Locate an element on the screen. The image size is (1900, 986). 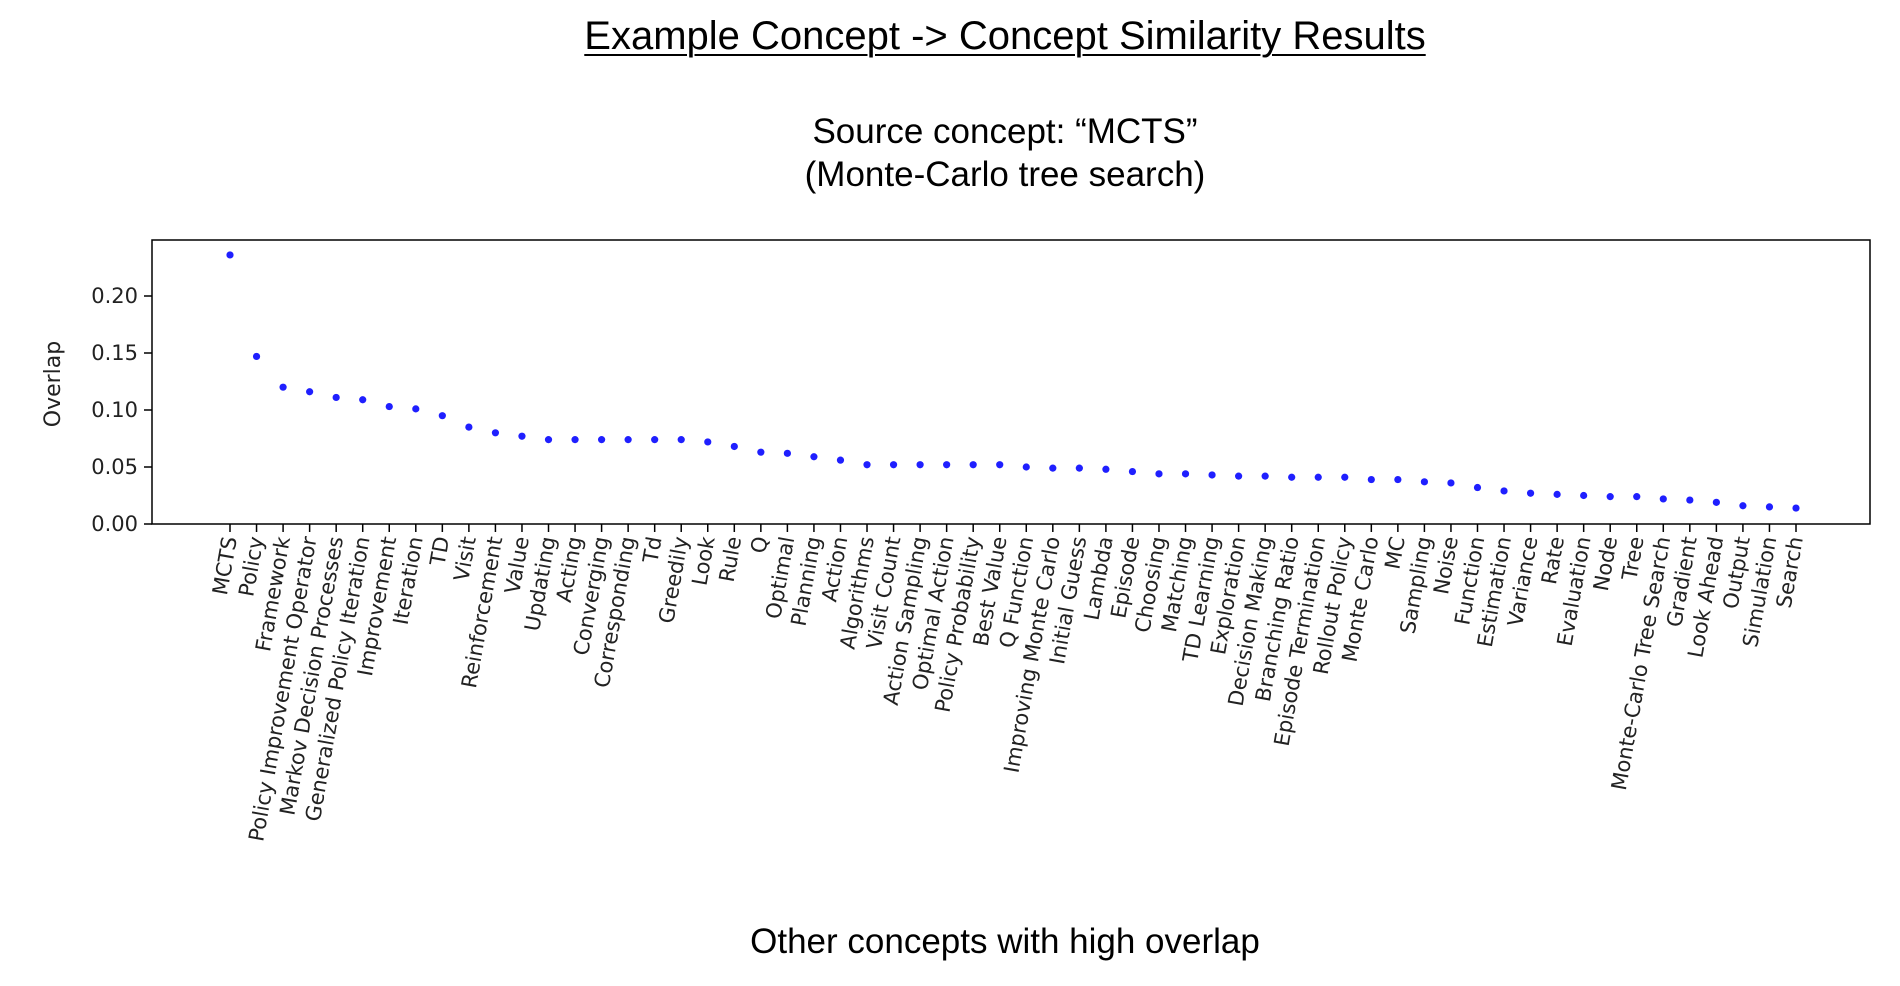
x-tick-label: Q is located at coordinates (759, 545).